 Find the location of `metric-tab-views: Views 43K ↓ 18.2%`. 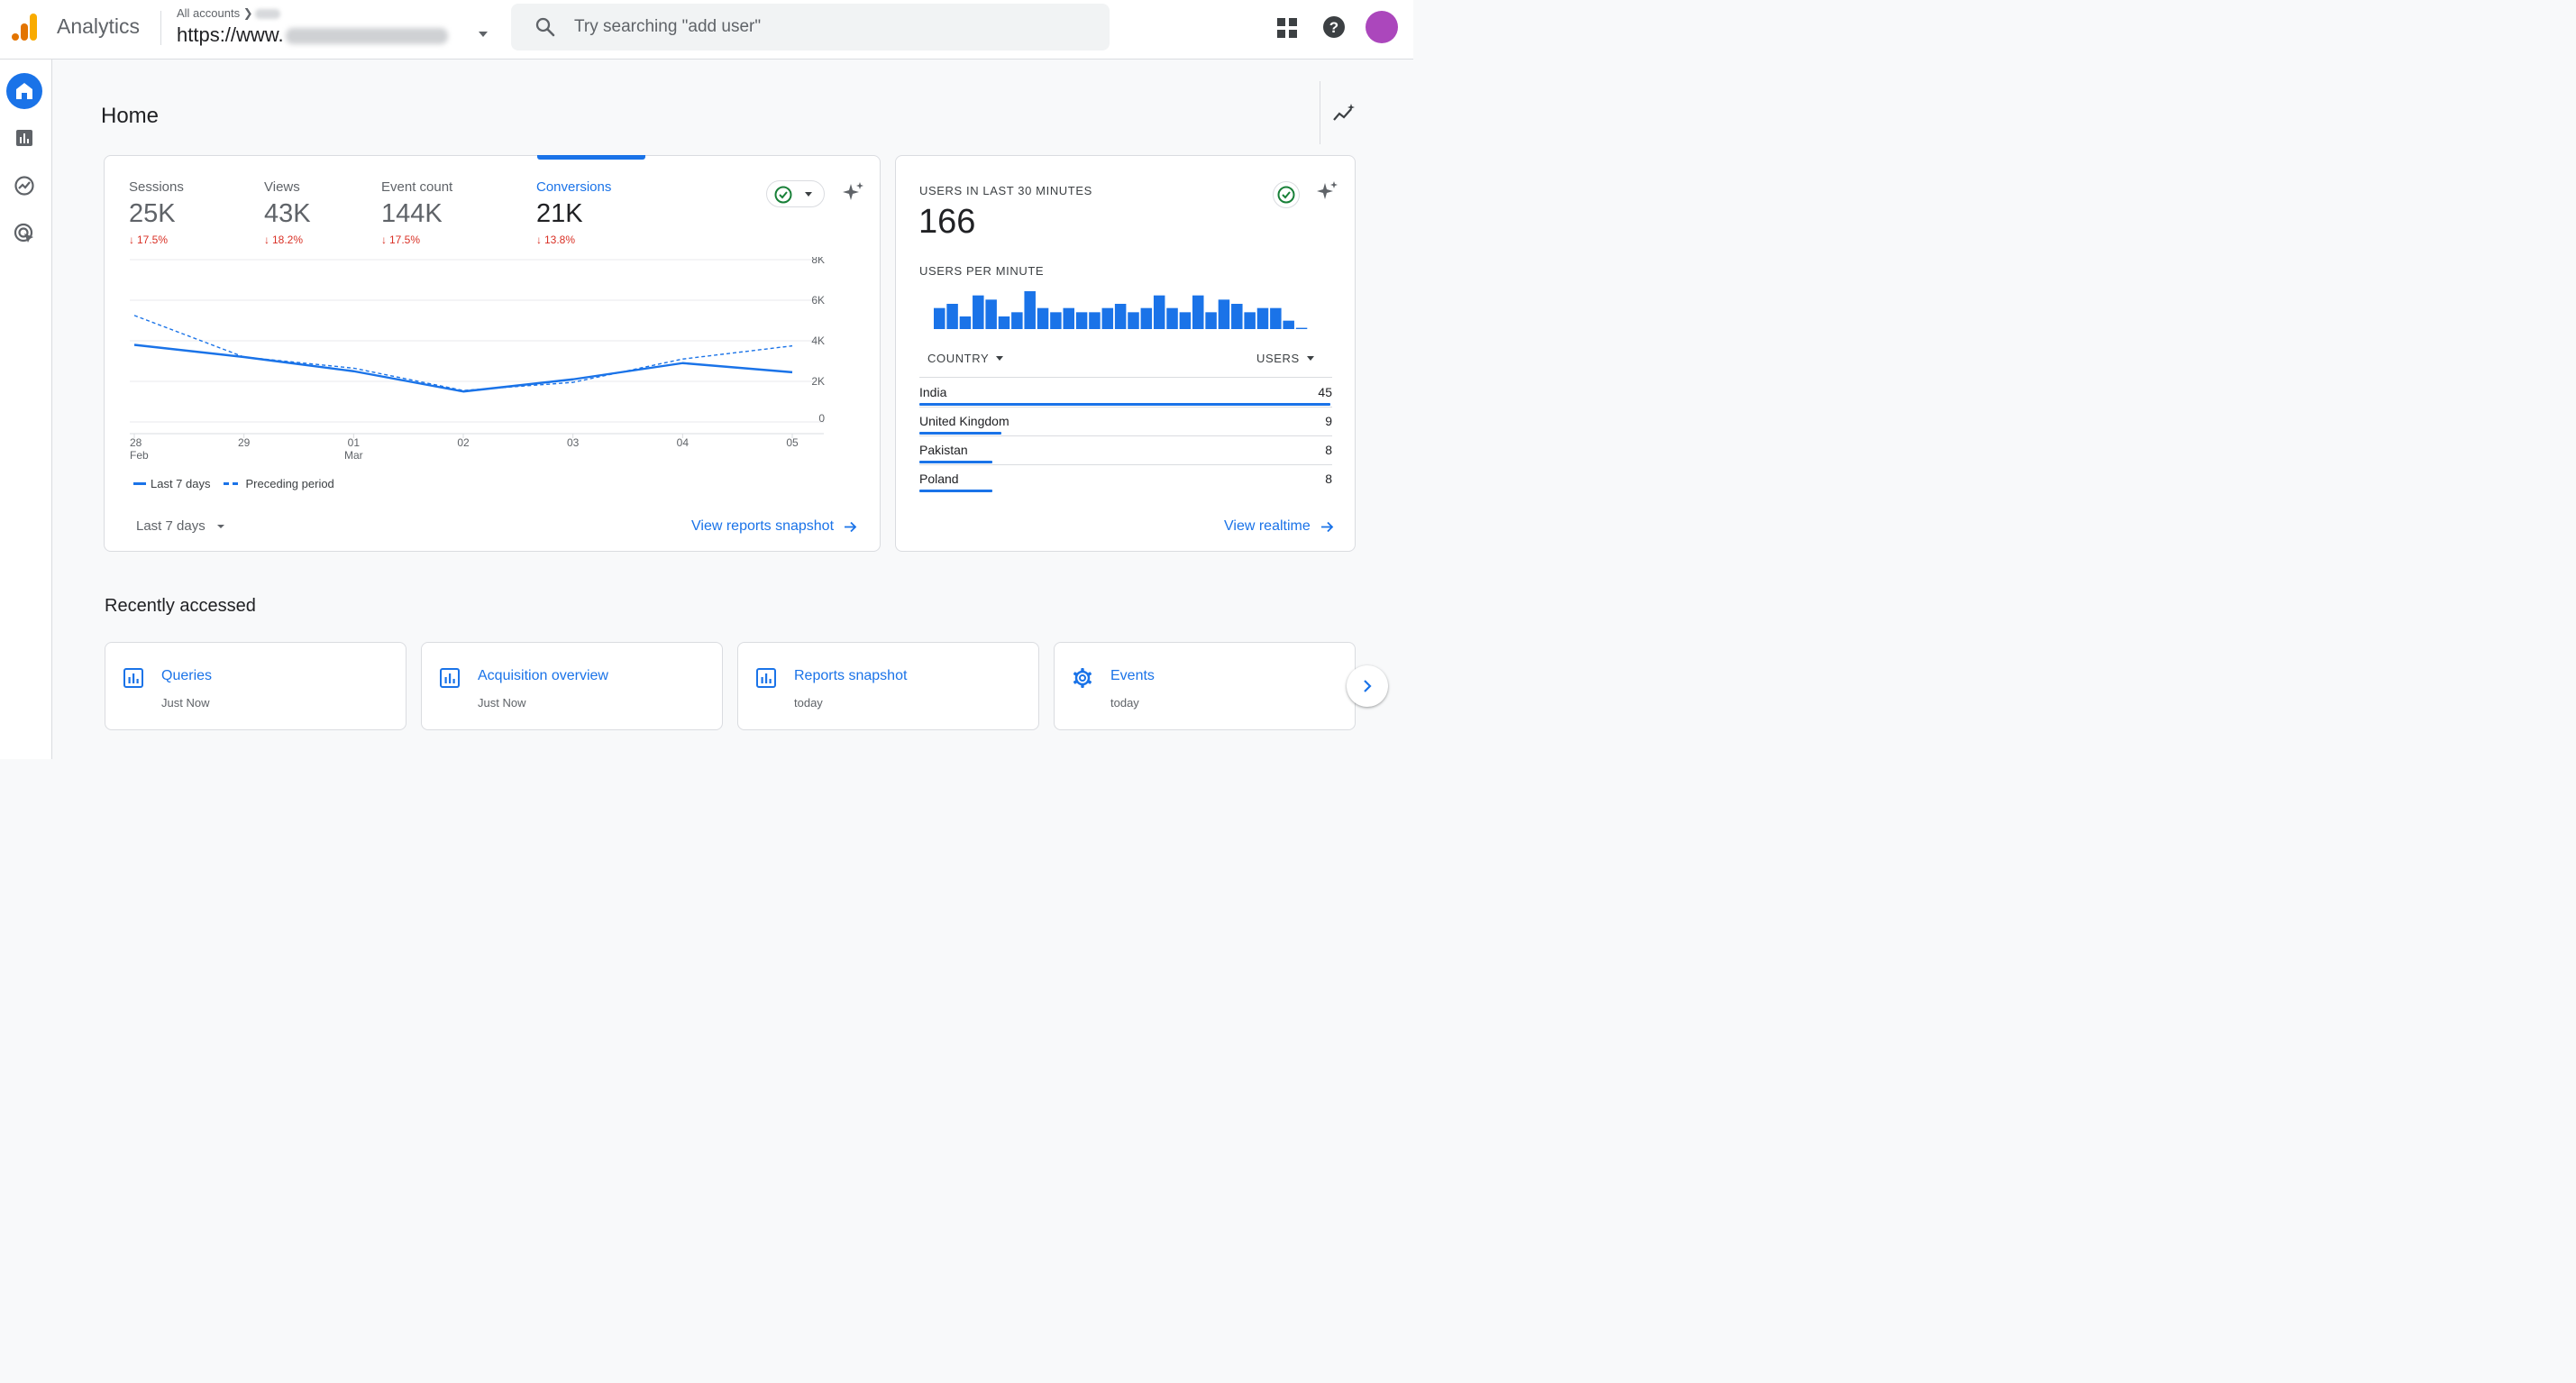

metric-tab-views: Views 43K ↓ 18.2% is located at coordinates (287, 212).